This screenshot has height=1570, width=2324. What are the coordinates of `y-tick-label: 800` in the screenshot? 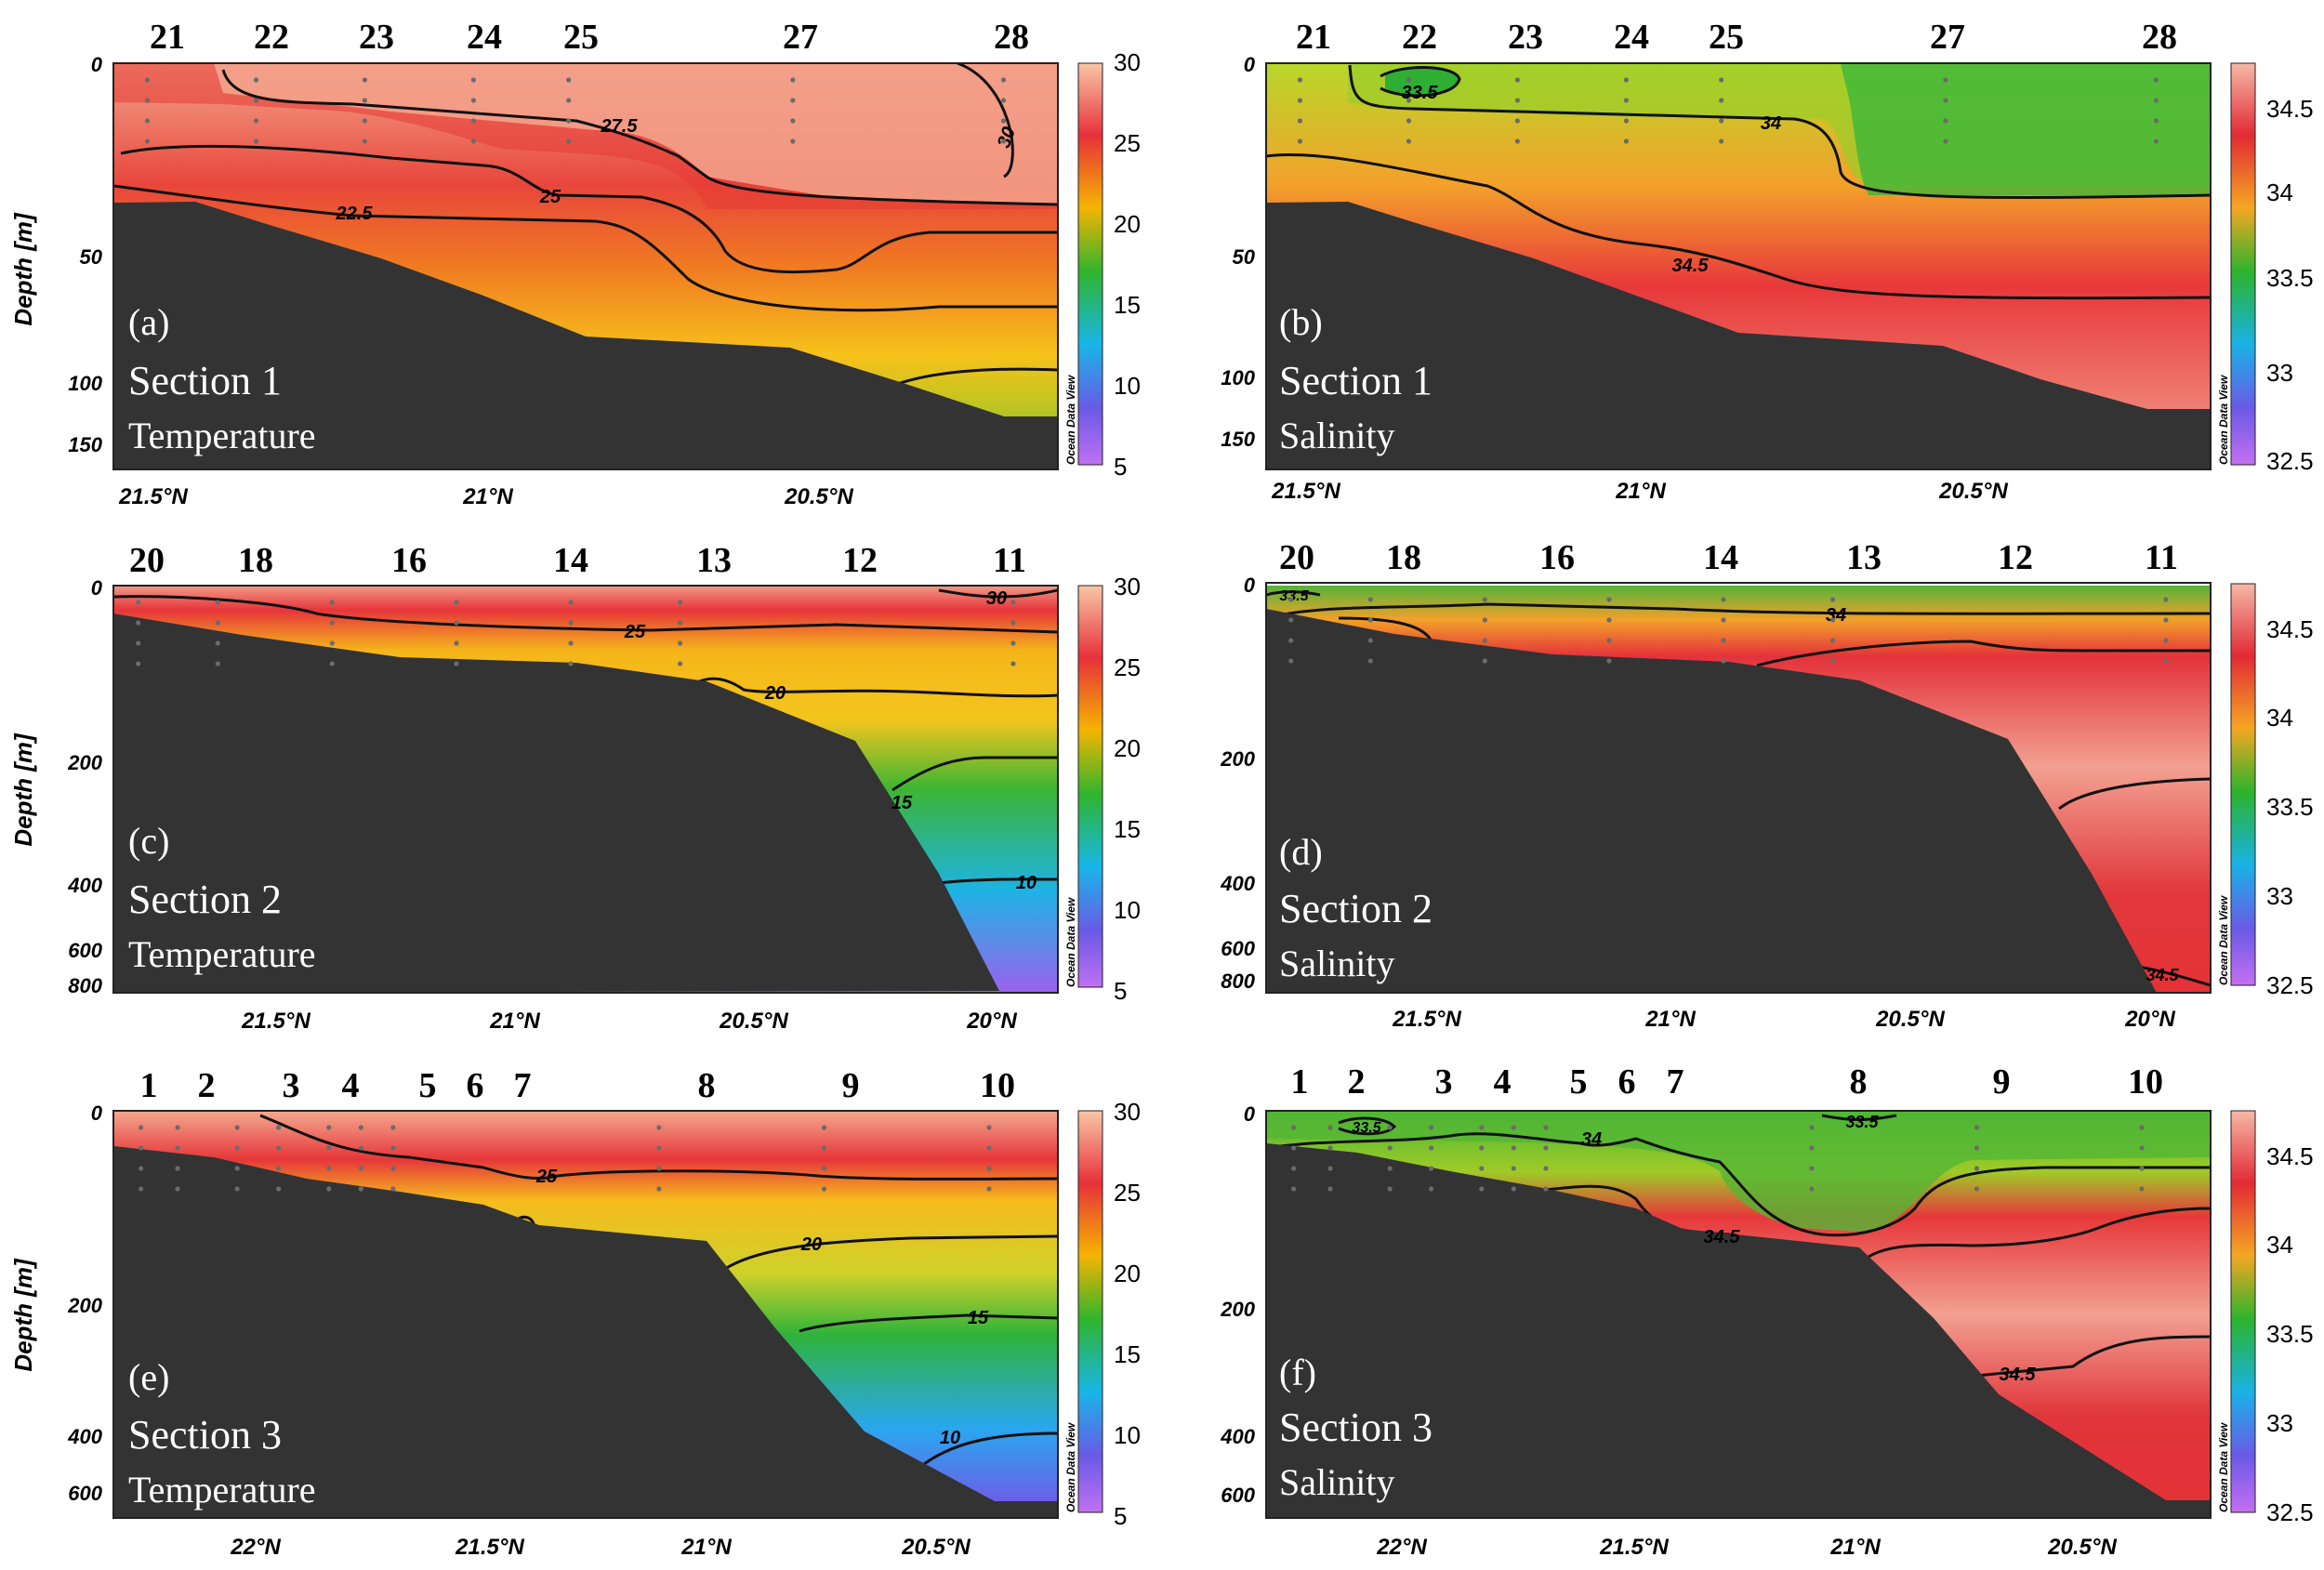 It's located at (1238, 982).